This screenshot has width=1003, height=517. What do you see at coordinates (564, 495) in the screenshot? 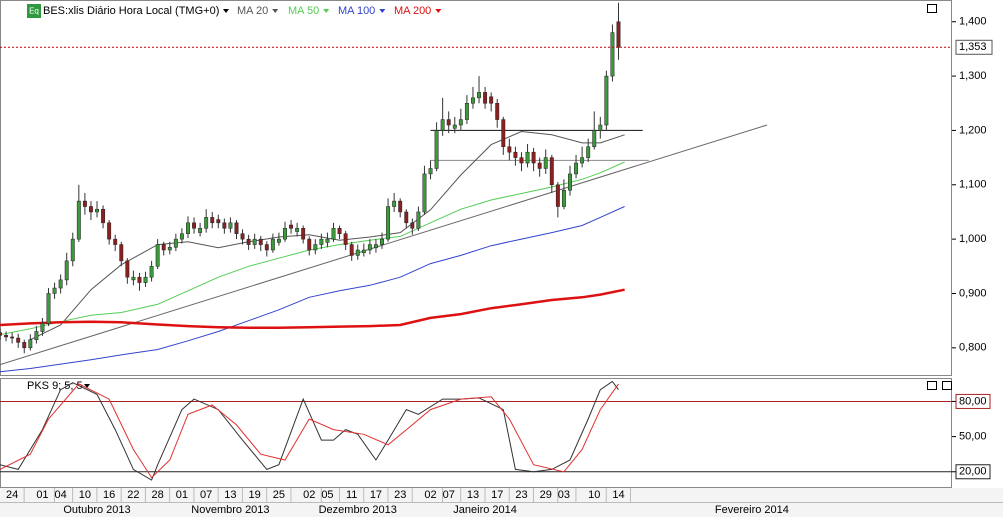
I see `x-tick-label: 03` at bounding box center [564, 495].